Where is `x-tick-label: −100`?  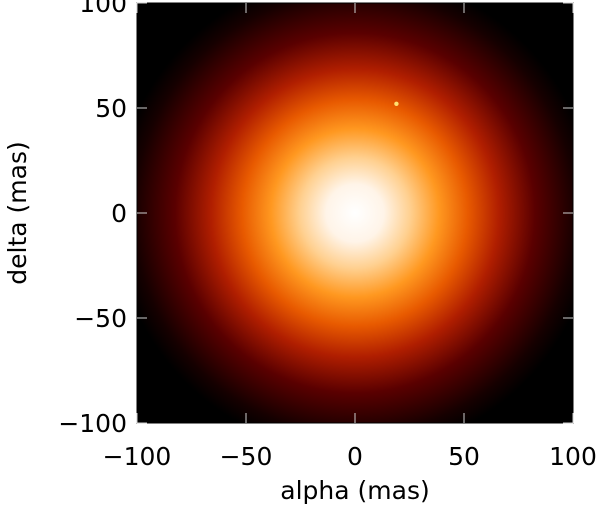
x-tick-label: −100 is located at coordinates (137, 456).